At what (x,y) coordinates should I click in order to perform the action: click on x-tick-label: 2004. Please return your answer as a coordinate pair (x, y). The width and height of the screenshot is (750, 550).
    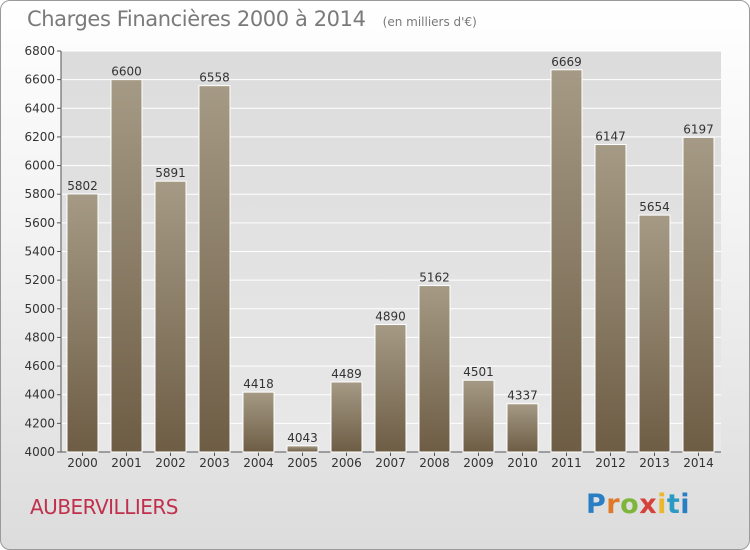
    Looking at the image, I should click on (258, 463).